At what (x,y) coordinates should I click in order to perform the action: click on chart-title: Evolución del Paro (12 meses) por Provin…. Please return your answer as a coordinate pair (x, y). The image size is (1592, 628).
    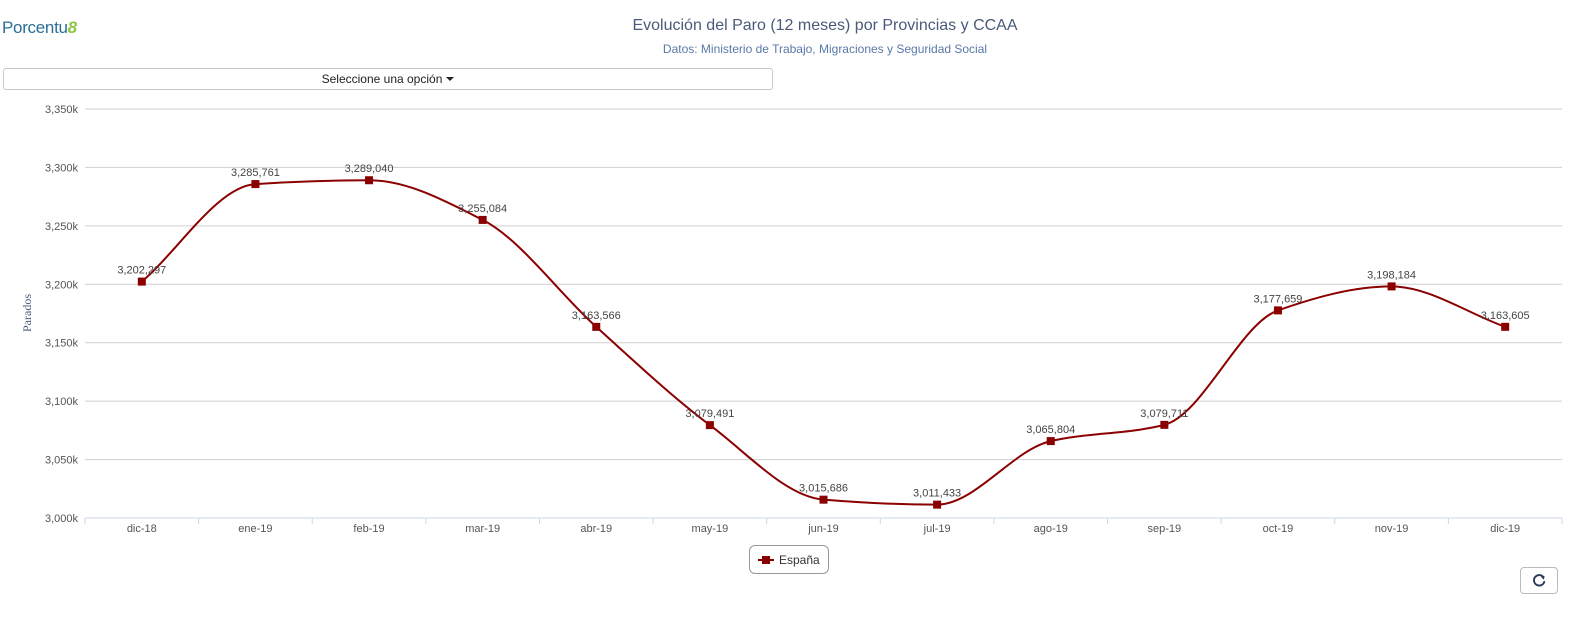
    Looking at the image, I should click on (825, 25).